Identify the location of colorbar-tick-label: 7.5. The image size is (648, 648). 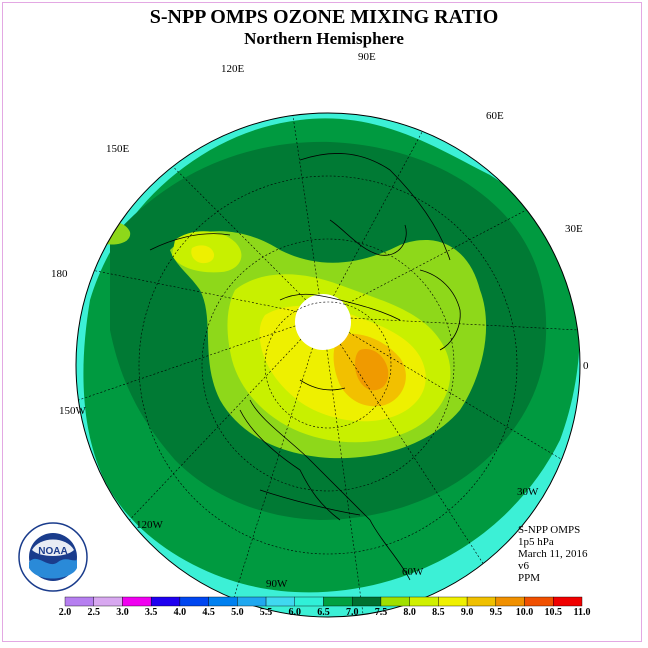
(381, 612).